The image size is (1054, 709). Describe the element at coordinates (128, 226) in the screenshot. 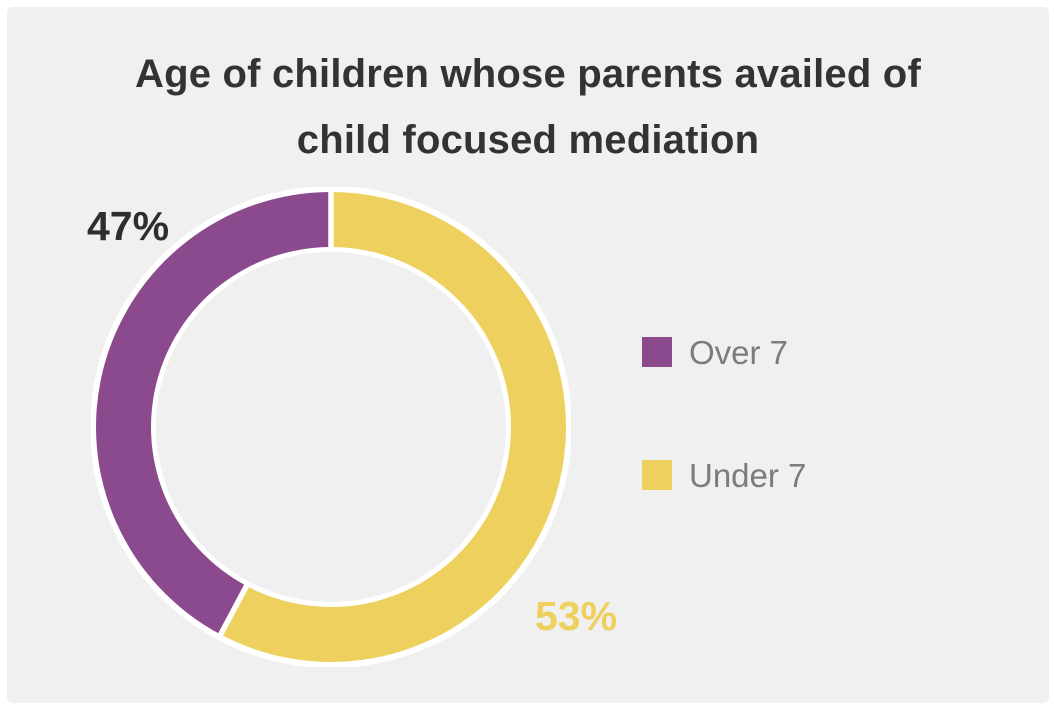

I see `data-label-over-7: 47%` at that location.